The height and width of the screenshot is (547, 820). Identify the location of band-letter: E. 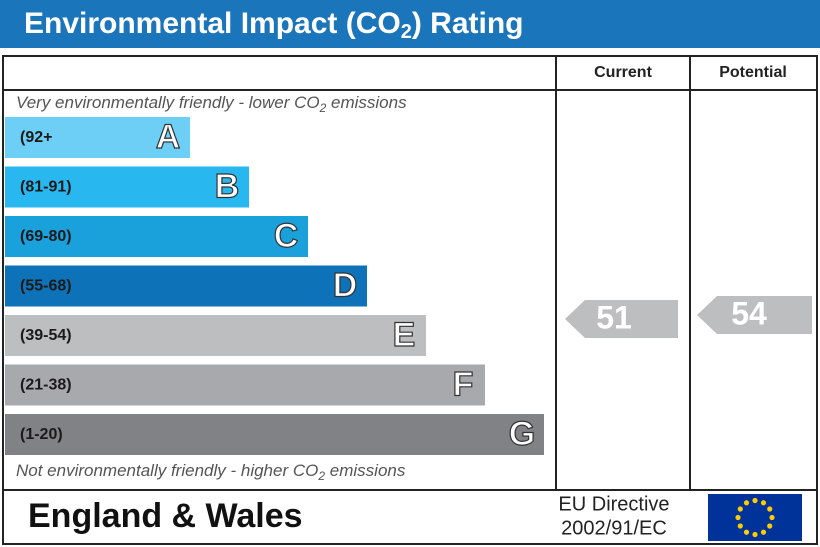
(404, 335).